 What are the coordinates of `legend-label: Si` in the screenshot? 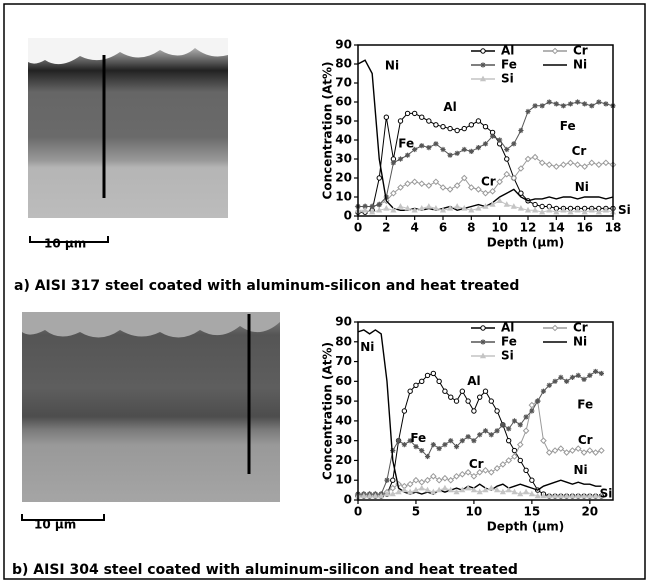 It's located at (507, 356).